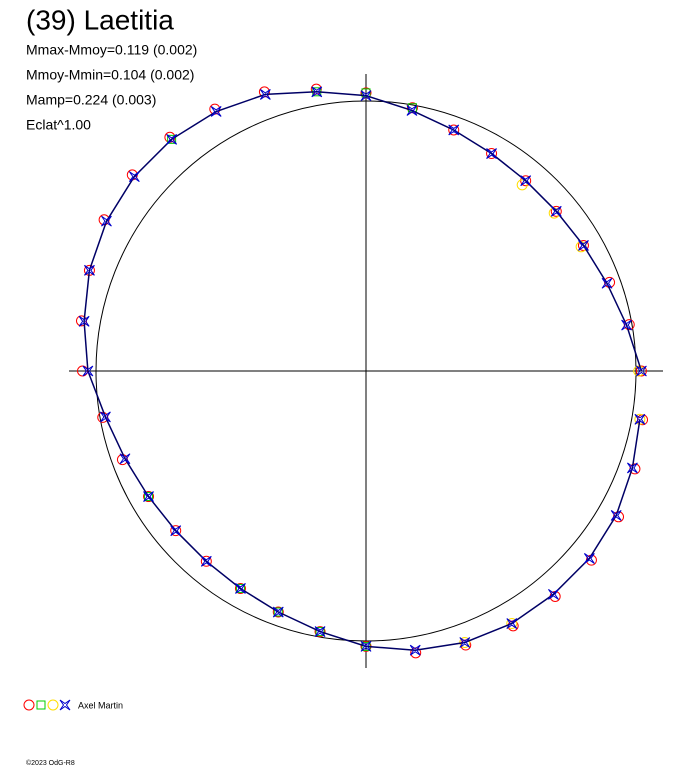  I want to click on stat-line: Mmoy-Mmin=0.104 (0.002), so click(110, 75).